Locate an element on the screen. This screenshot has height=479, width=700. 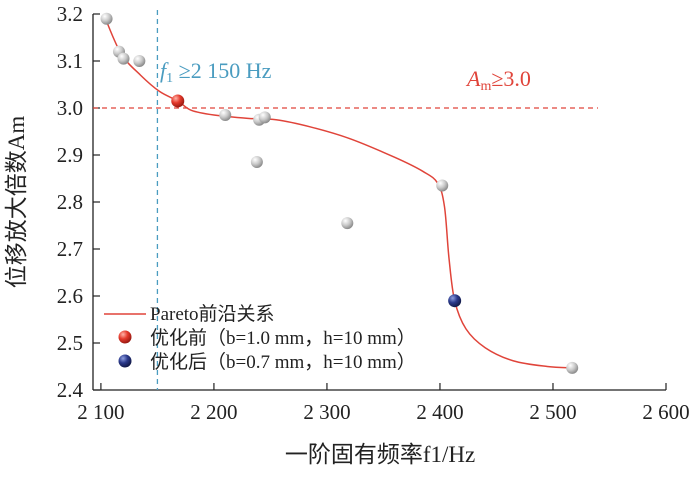
legend-label-pareto: Pareto前沿关系 is located at coordinates (212, 314).